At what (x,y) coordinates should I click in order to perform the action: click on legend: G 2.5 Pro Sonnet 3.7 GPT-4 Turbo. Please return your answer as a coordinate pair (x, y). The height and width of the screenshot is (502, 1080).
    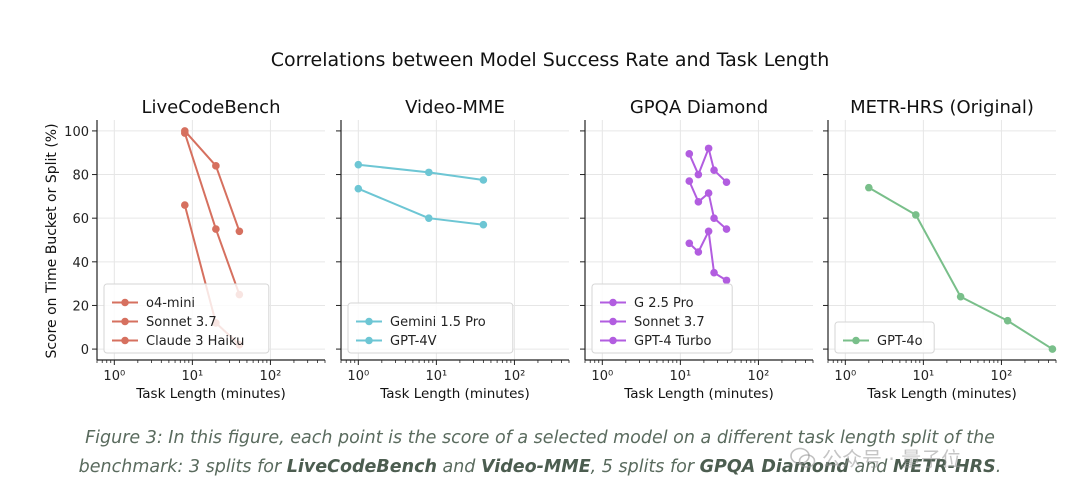
    Looking at the image, I should click on (662, 318).